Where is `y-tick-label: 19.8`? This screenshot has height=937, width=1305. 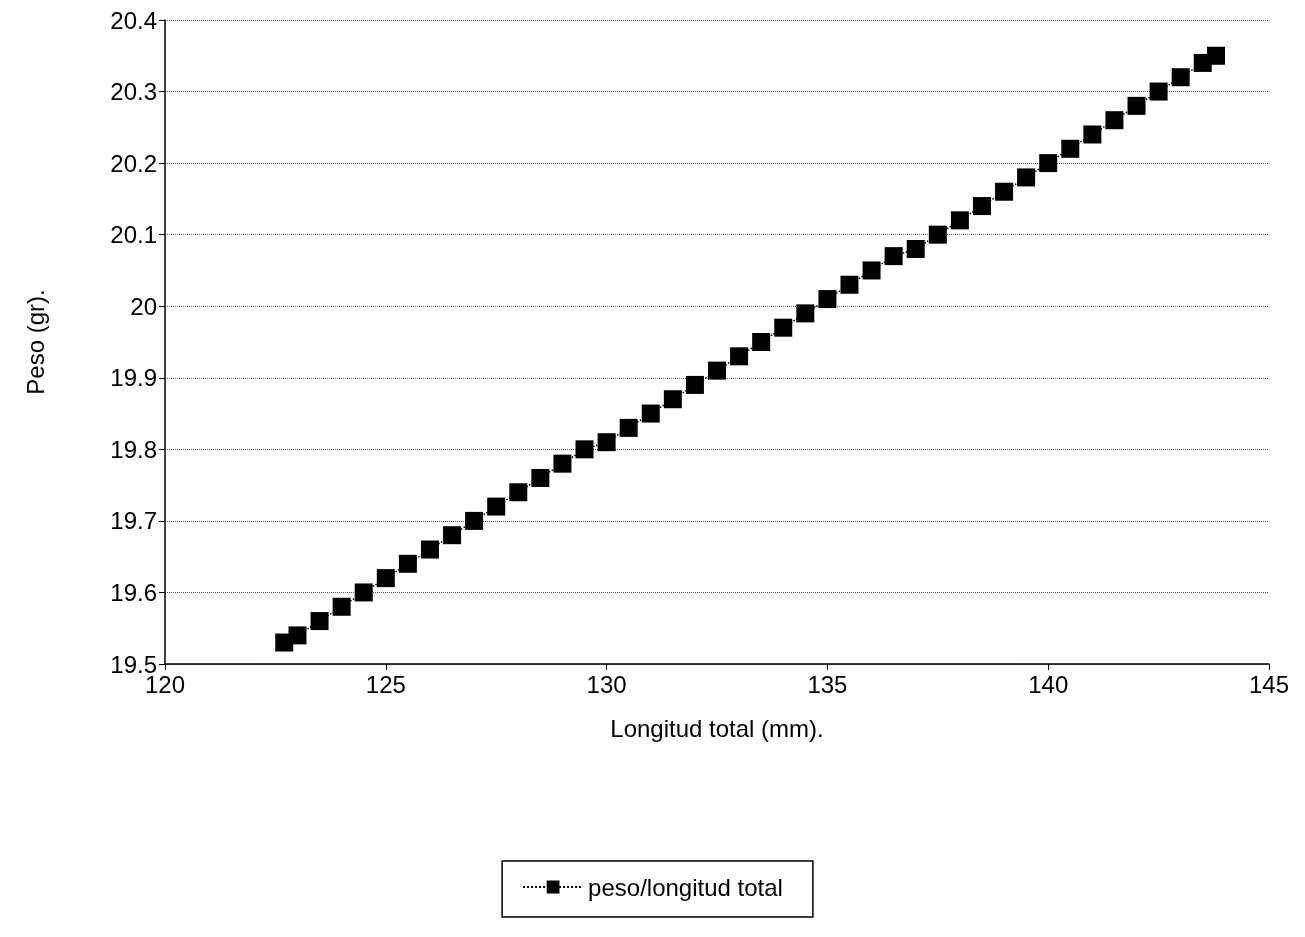 y-tick-label: 19.8 is located at coordinates (133, 449).